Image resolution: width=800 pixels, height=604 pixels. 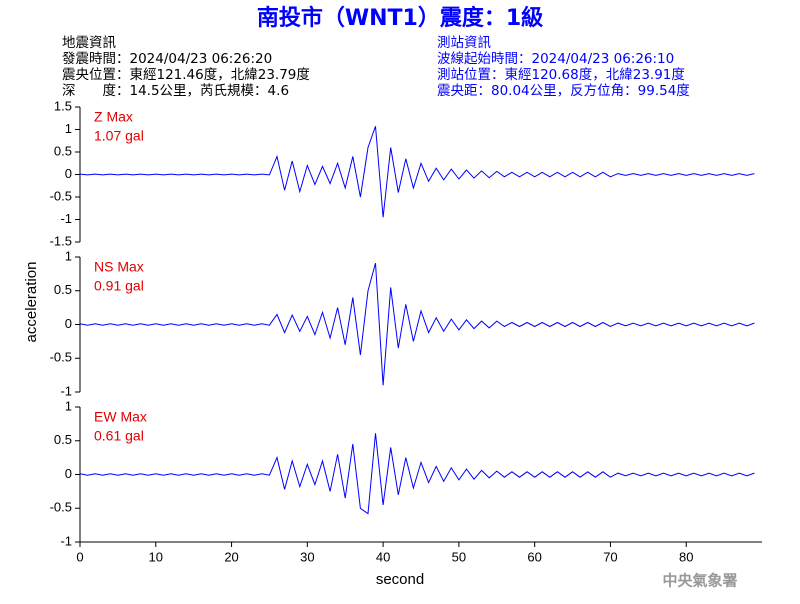 I want to click on info-line: 發震時間：2024/04/23 06:26:20, so click(x=167, y=59).